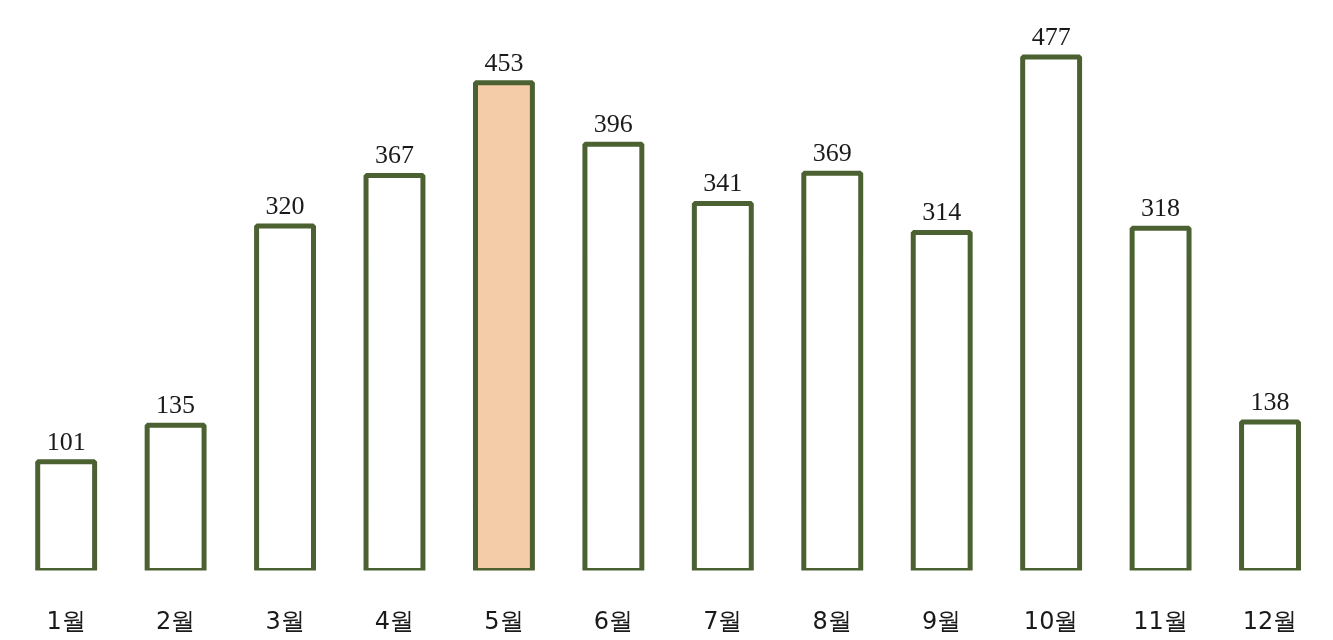 Image resolution: width=1333 pixels, height=640 pixels. I want to click on data-label: 369, so click(832, 153).